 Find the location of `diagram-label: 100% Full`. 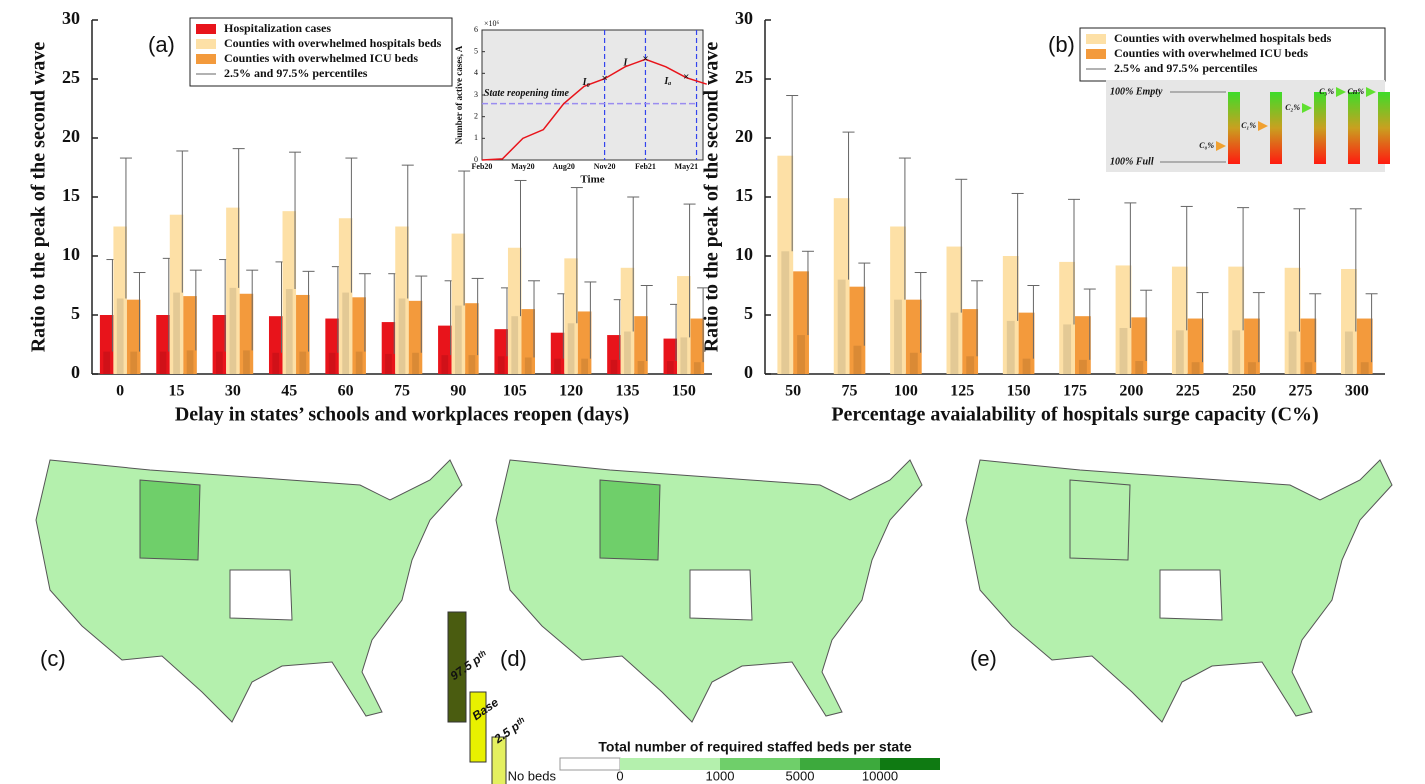

diagram-label: 100% Full is located at coordinates (1132, 161).